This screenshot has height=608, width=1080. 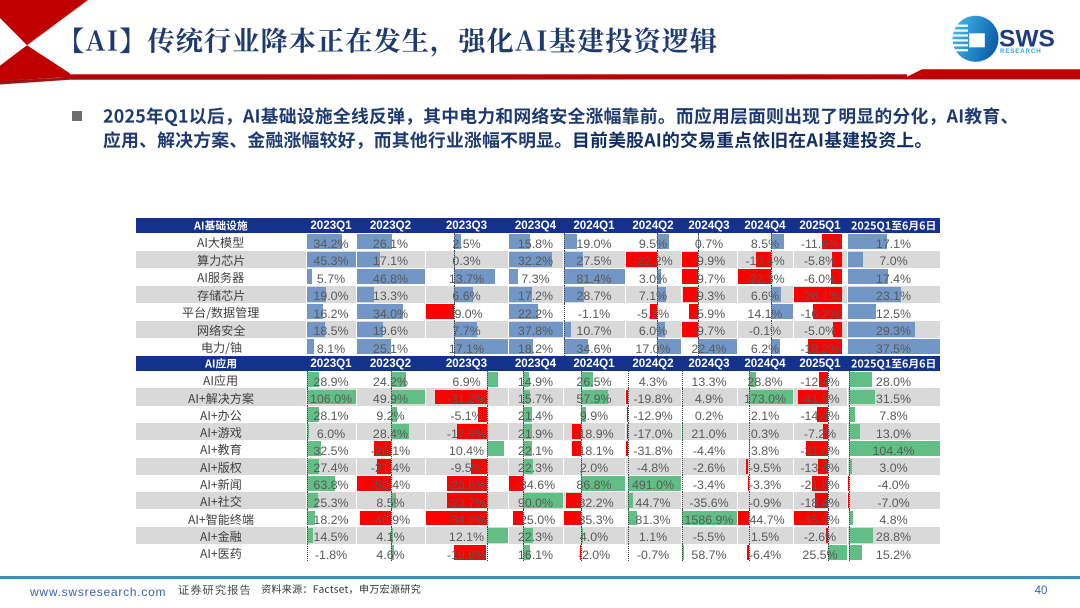 I want to click on svg-text: RESEARCH, so click(x=1021, y=51).